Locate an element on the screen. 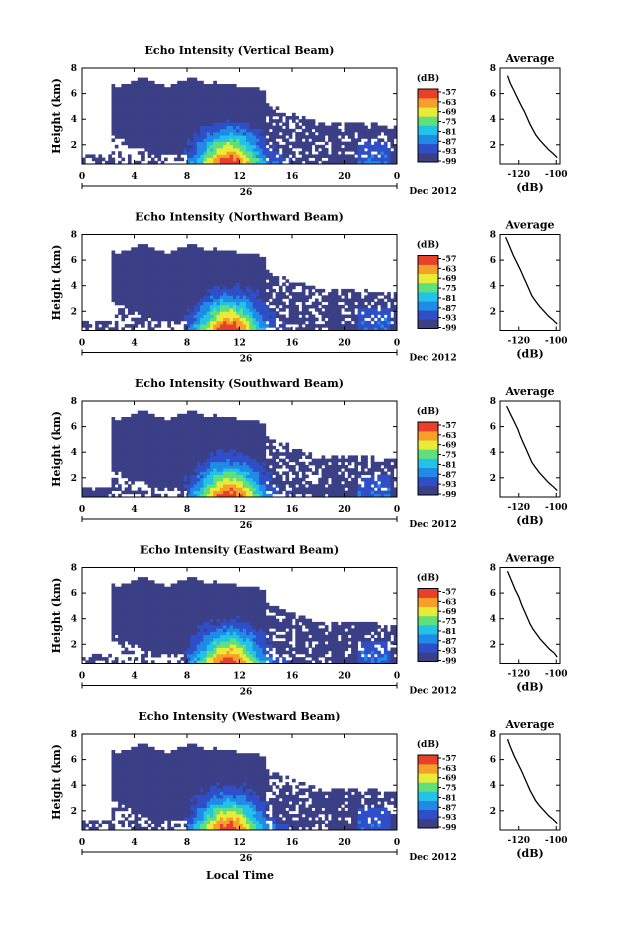  colorbar-frame is located at coordinates (428, 458).